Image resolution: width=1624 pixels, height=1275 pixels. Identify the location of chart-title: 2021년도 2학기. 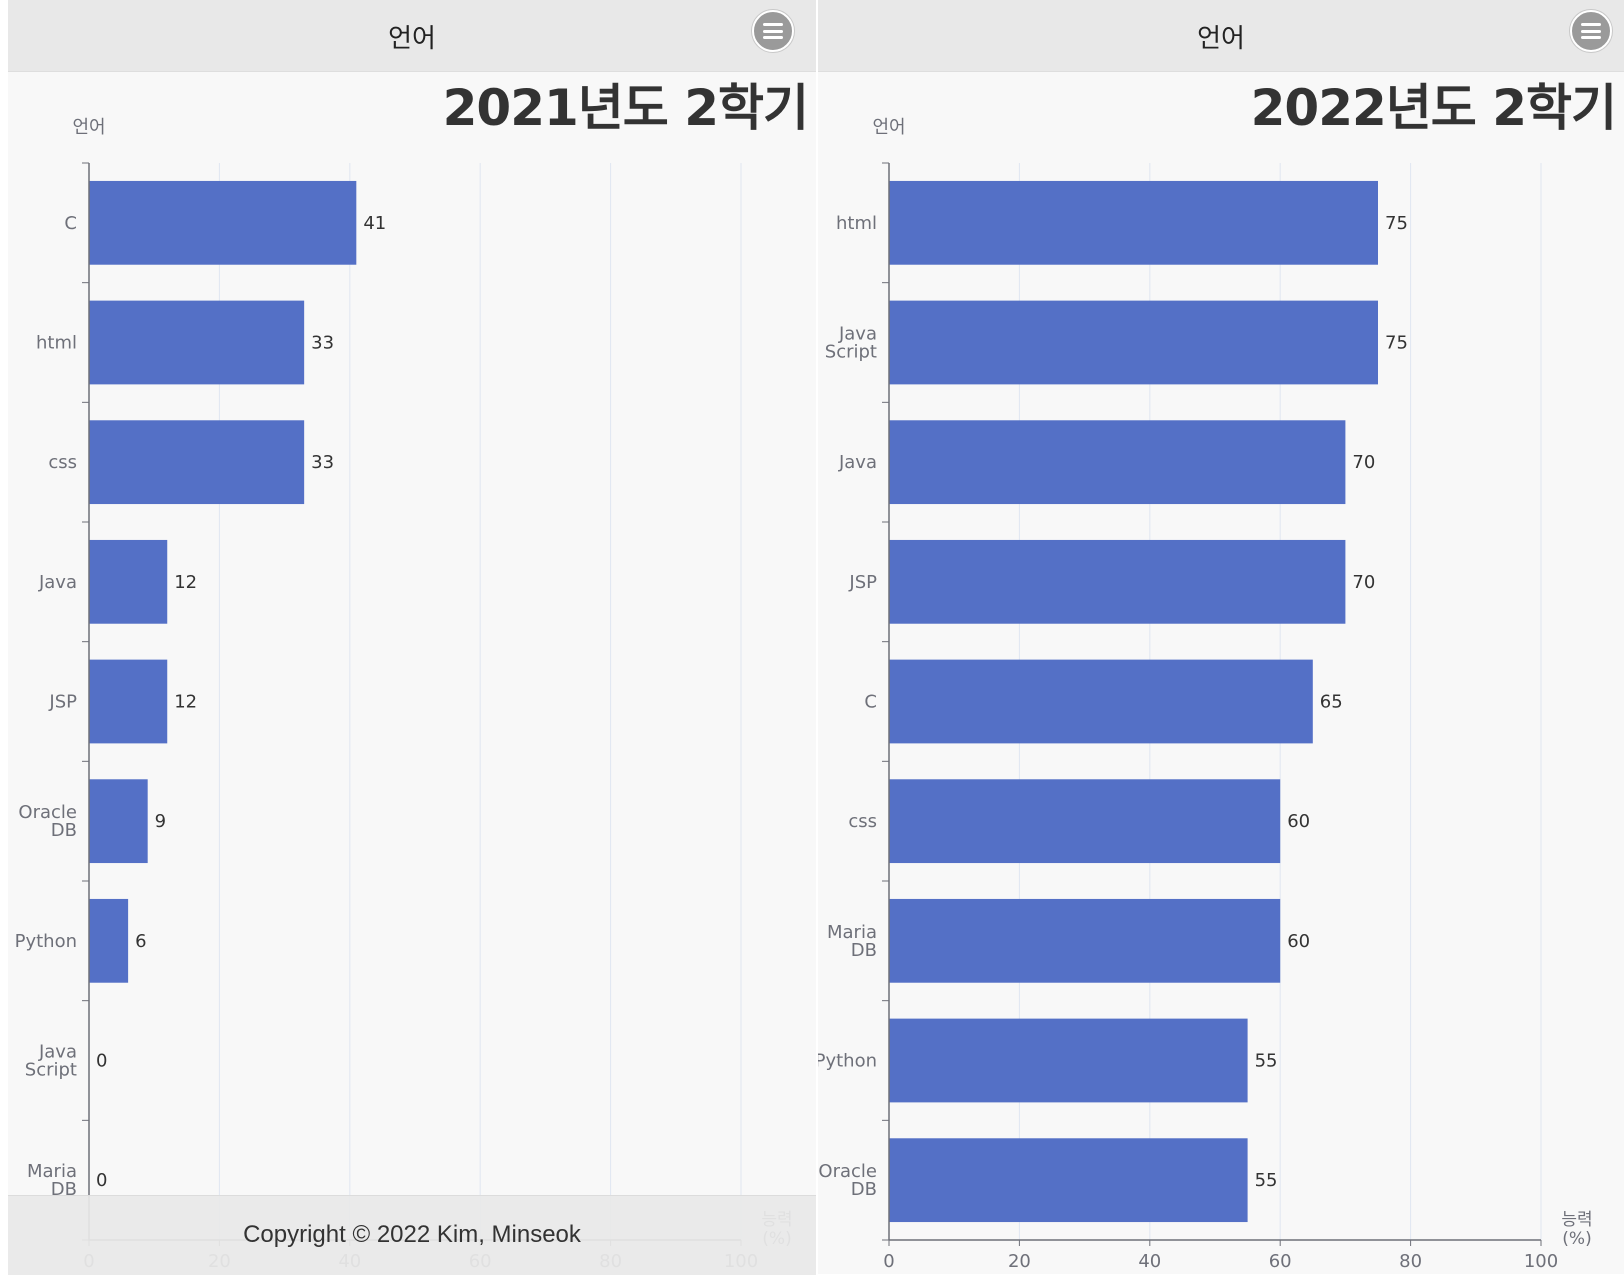
(625, 108).